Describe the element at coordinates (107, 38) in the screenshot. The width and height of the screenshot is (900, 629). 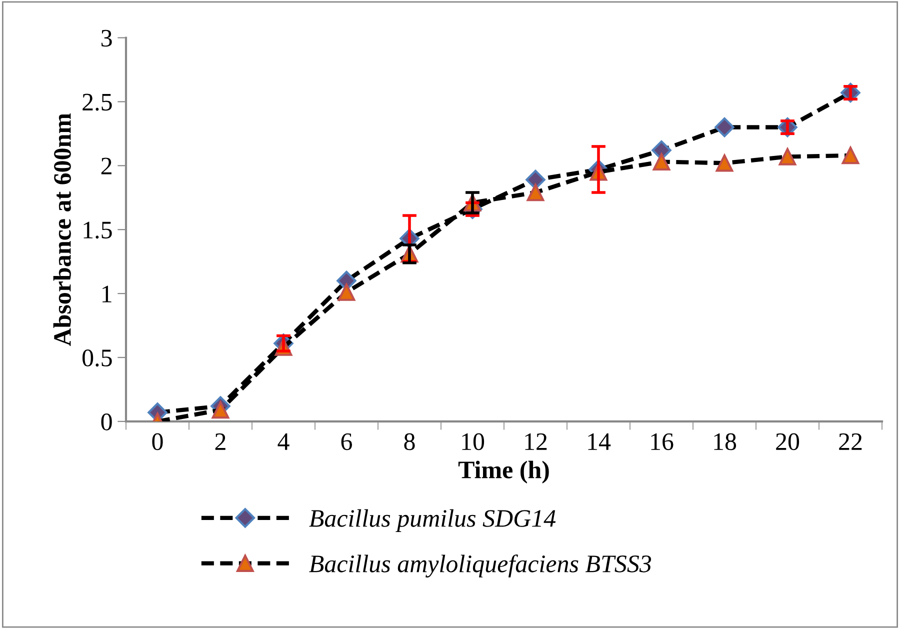
I see `y-tick-label: 3` at that location.